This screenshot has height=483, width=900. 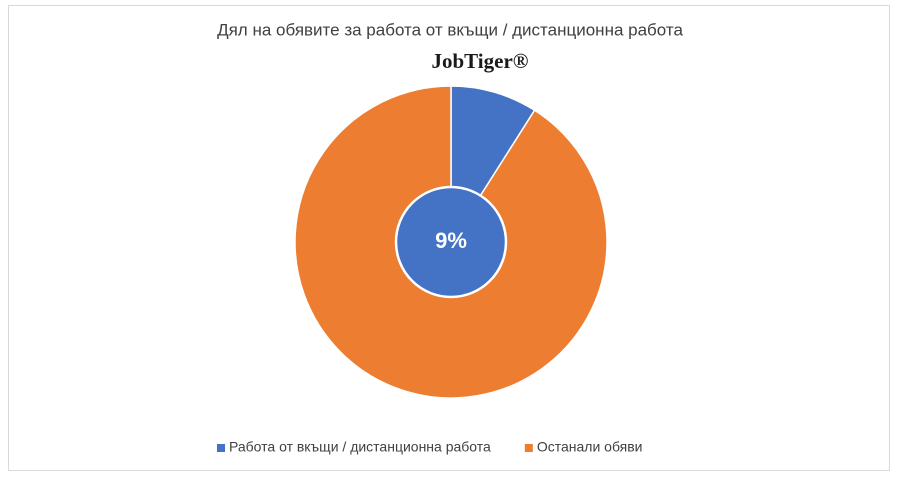 I want to click on label-badge, so click(x=451, y=242).